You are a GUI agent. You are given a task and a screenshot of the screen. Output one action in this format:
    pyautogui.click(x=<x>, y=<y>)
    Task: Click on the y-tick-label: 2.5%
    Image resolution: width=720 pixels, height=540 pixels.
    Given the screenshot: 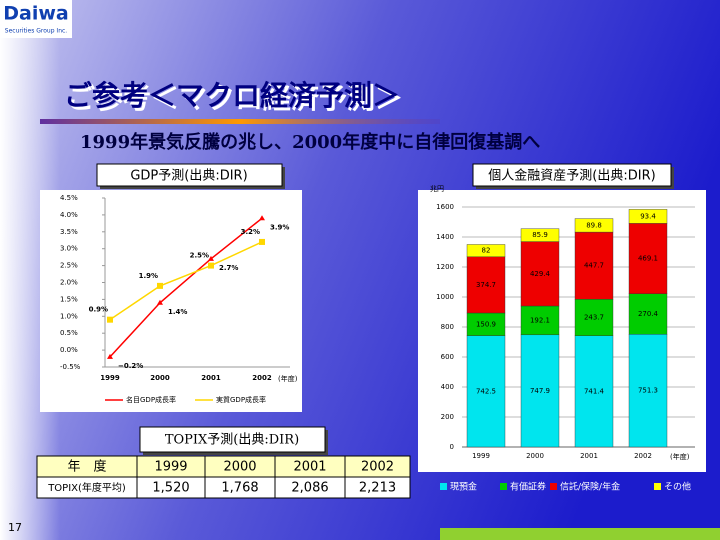 What is the action you would take?
    pyautogui.click(x=69, y=266)
    